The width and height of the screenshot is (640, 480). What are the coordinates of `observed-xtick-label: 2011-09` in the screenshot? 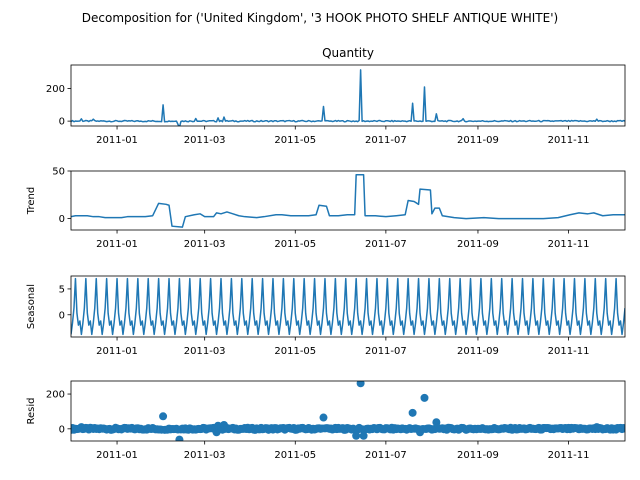 It's located at (478, 140).